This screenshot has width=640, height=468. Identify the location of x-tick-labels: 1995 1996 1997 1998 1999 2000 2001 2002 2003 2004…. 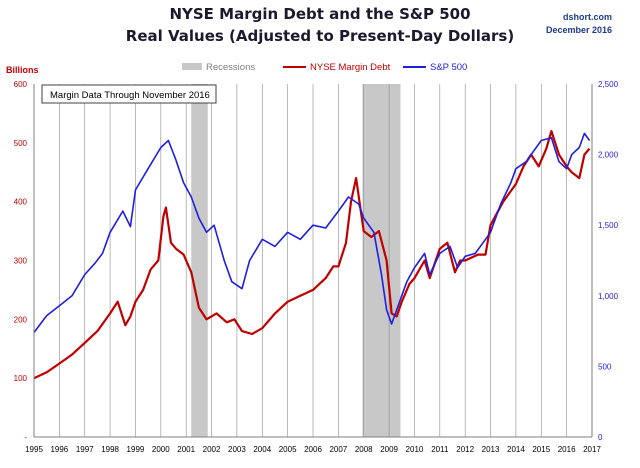
(313, 449).